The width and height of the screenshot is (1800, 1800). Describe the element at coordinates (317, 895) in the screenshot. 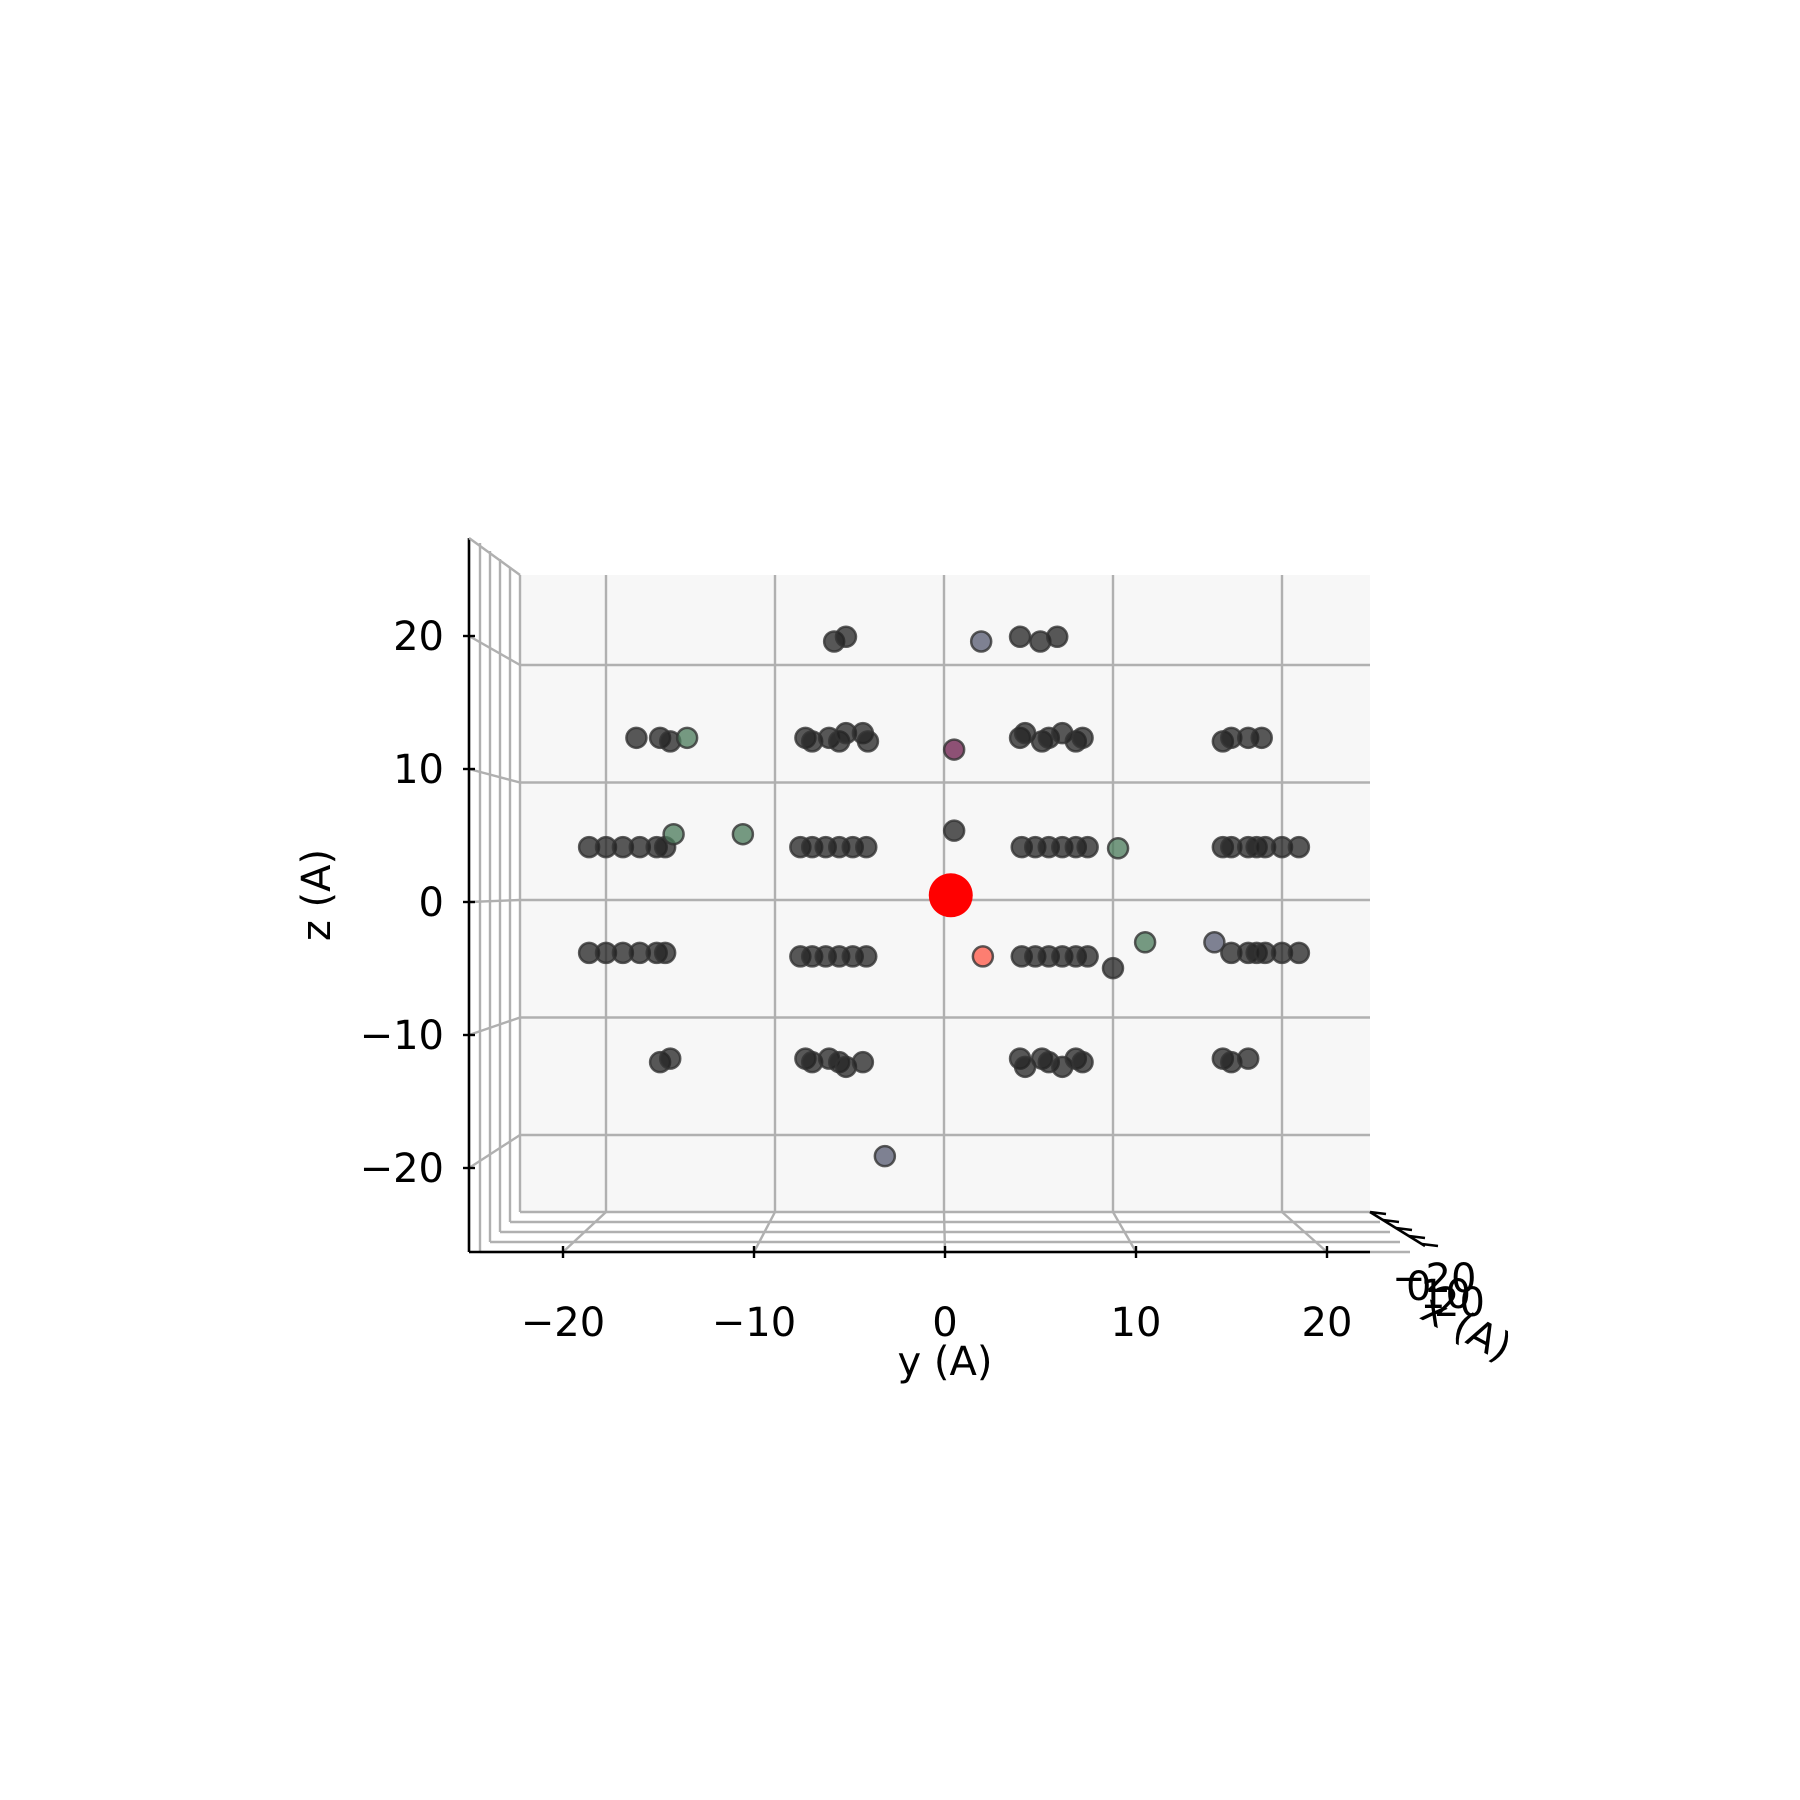

I see `z-axis-label: z (A)` at that location.